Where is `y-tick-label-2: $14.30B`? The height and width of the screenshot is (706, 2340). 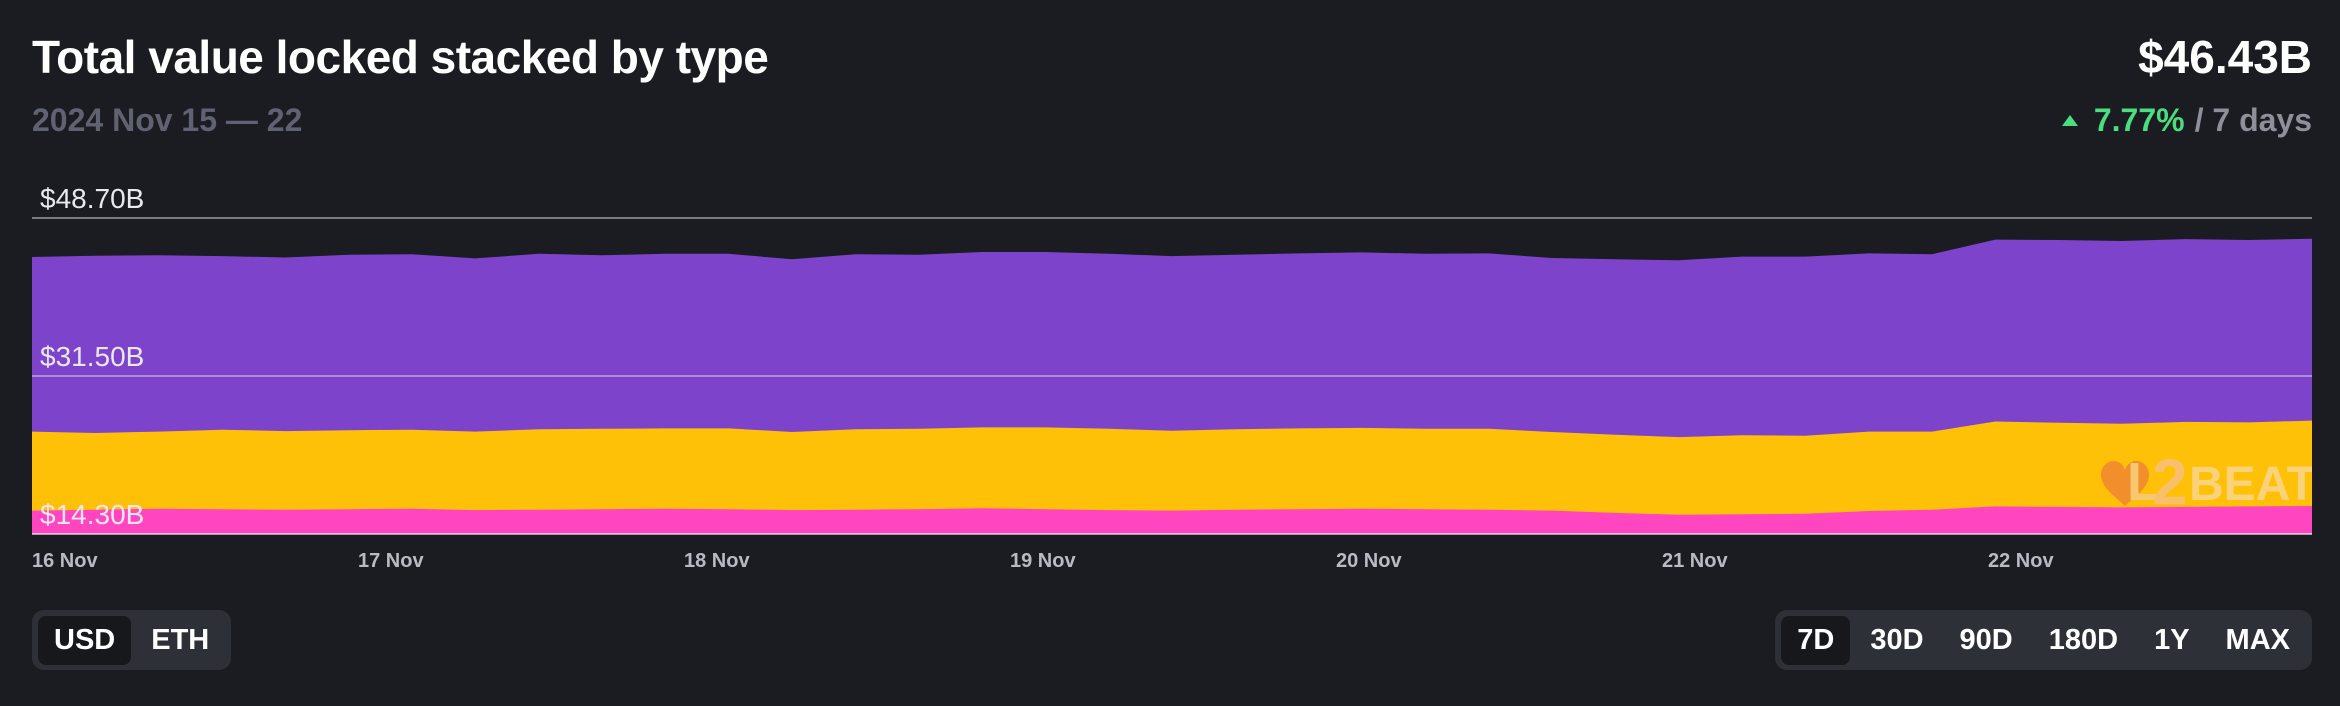 y-tick-label-2: $14.30B is located at coordinates (92, 514).